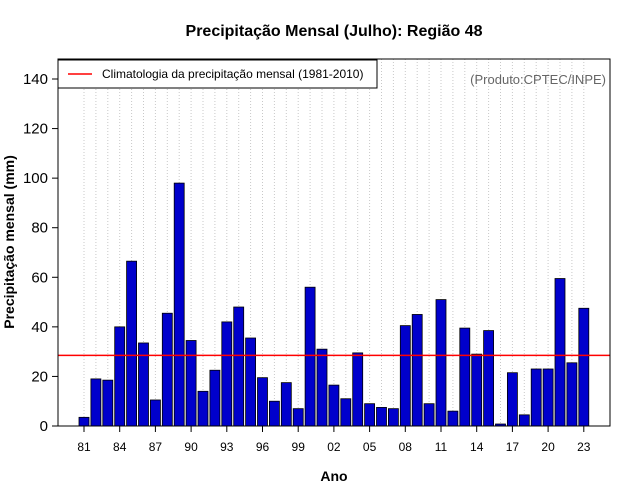 The height and width of the screenshot is (500, 640). I want to click on x-tick-label-2011: 11, so click(441, 447).